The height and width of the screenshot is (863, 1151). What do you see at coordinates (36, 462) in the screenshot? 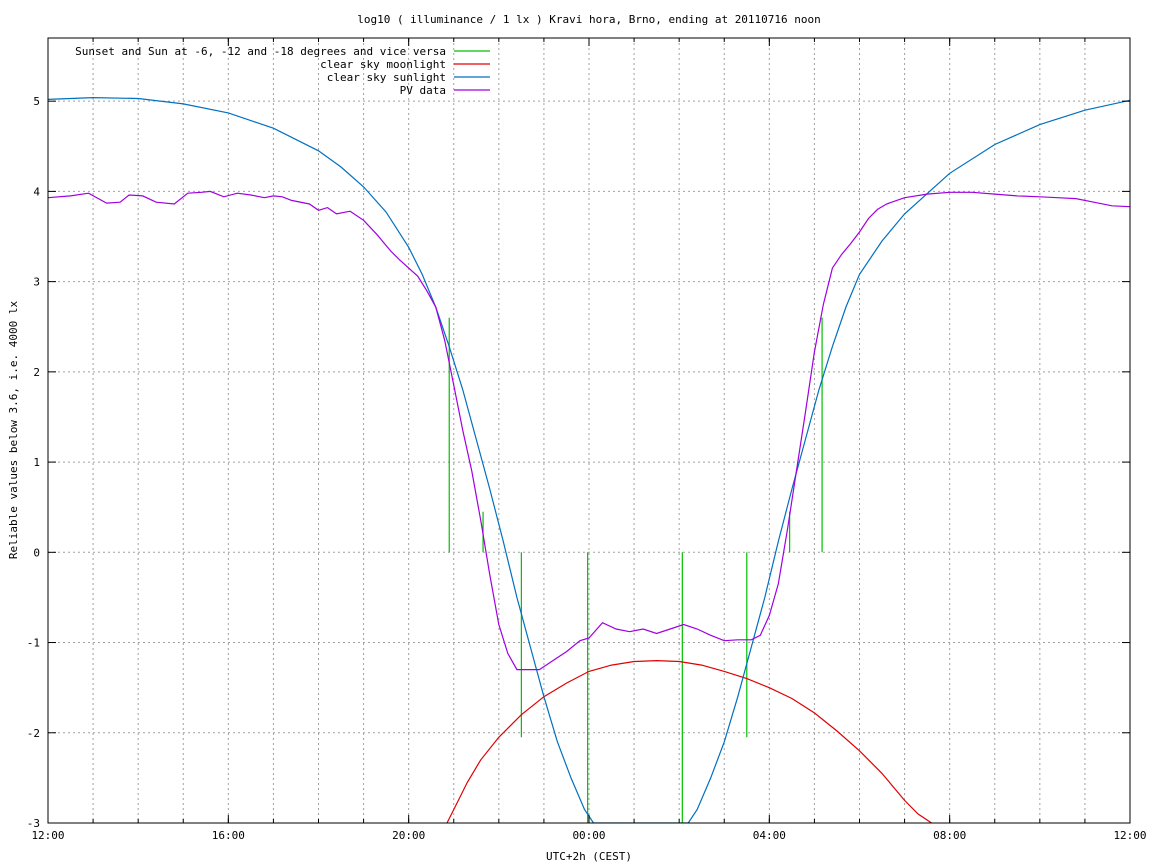
I see `y-tick-label: 1` at bounding box center [36, 462].